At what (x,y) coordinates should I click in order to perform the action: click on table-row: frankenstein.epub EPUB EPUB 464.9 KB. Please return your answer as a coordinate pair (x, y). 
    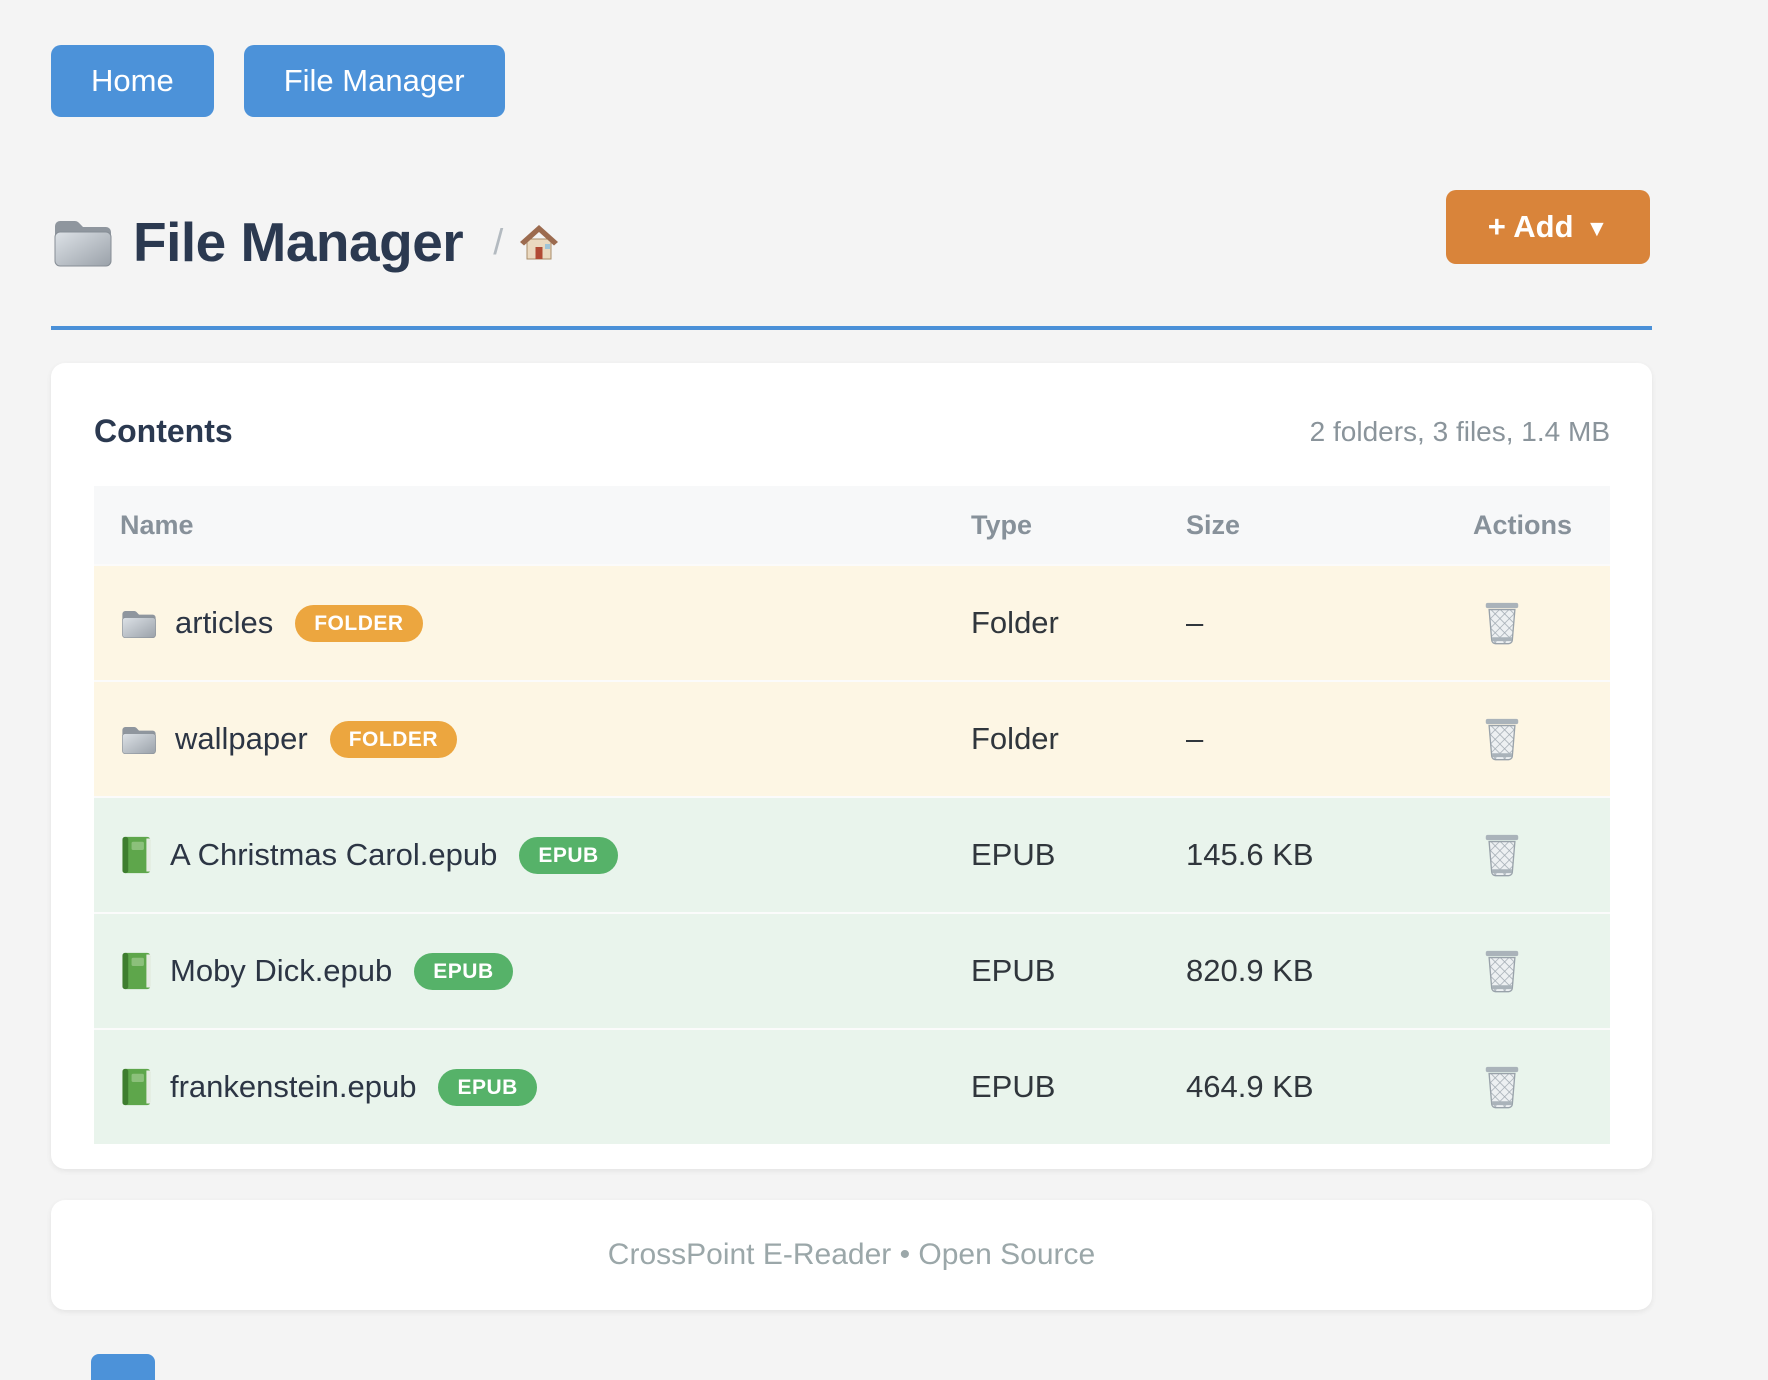
    Looking at the image, I should click on (852, 1086).